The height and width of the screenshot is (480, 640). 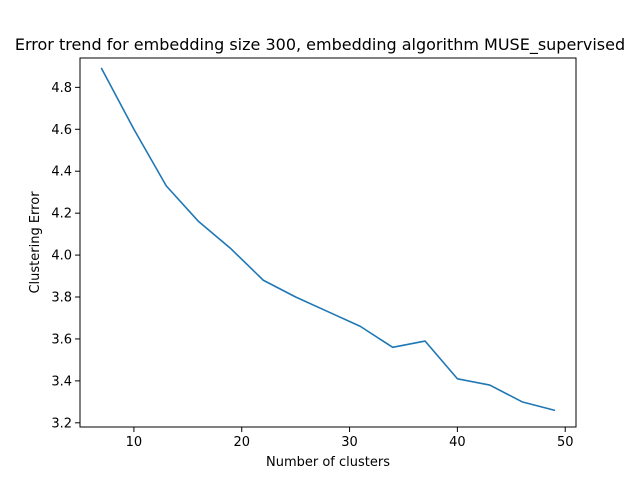 What do you see at coordinates (61, 256) in the screenshot?
I see `y-tick-label: 4.0` at bounding box center [61, 256].